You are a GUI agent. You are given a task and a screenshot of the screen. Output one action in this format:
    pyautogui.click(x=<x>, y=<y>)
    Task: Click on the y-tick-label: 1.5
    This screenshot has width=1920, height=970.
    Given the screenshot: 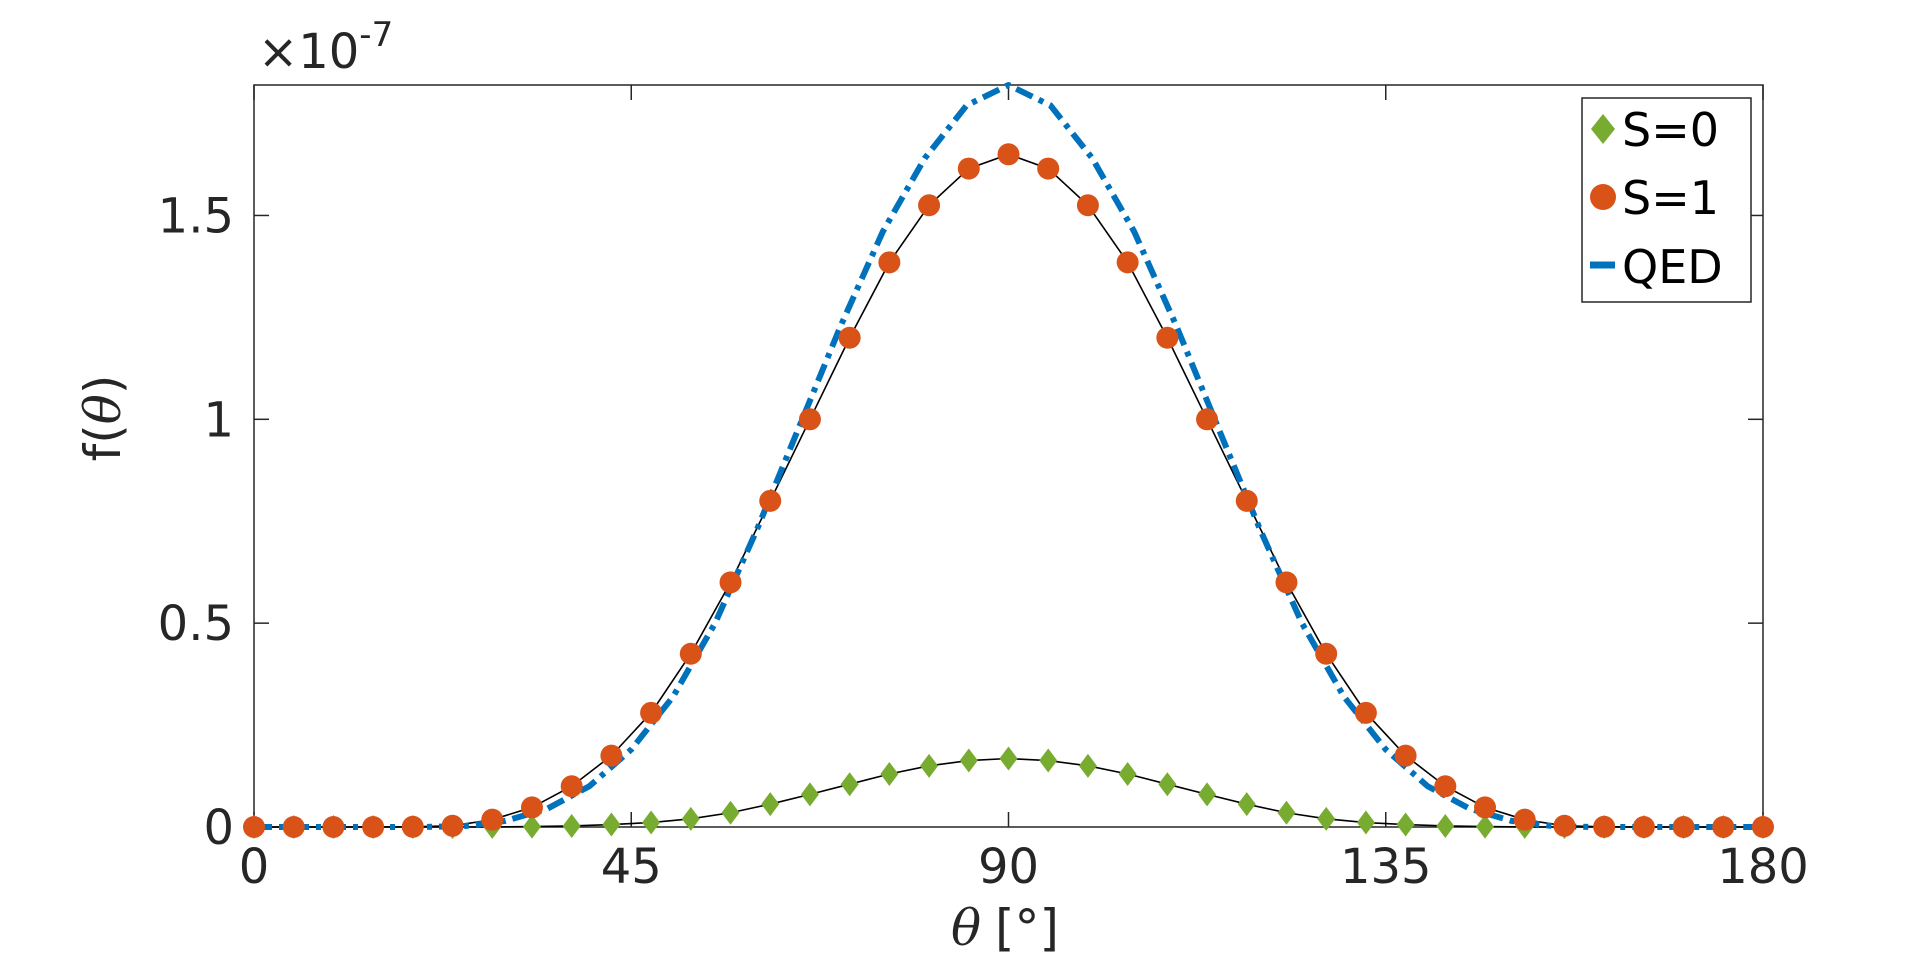 What is the action you would take?
    pyautogui.click(x=196, y=216)
    